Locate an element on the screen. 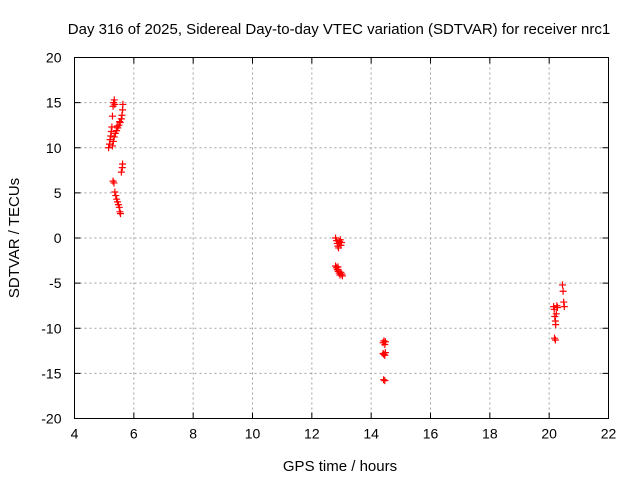 The width and height of the screenshot is (640, 480). y-tick-label: 10 is located at coordinates (54, 148).